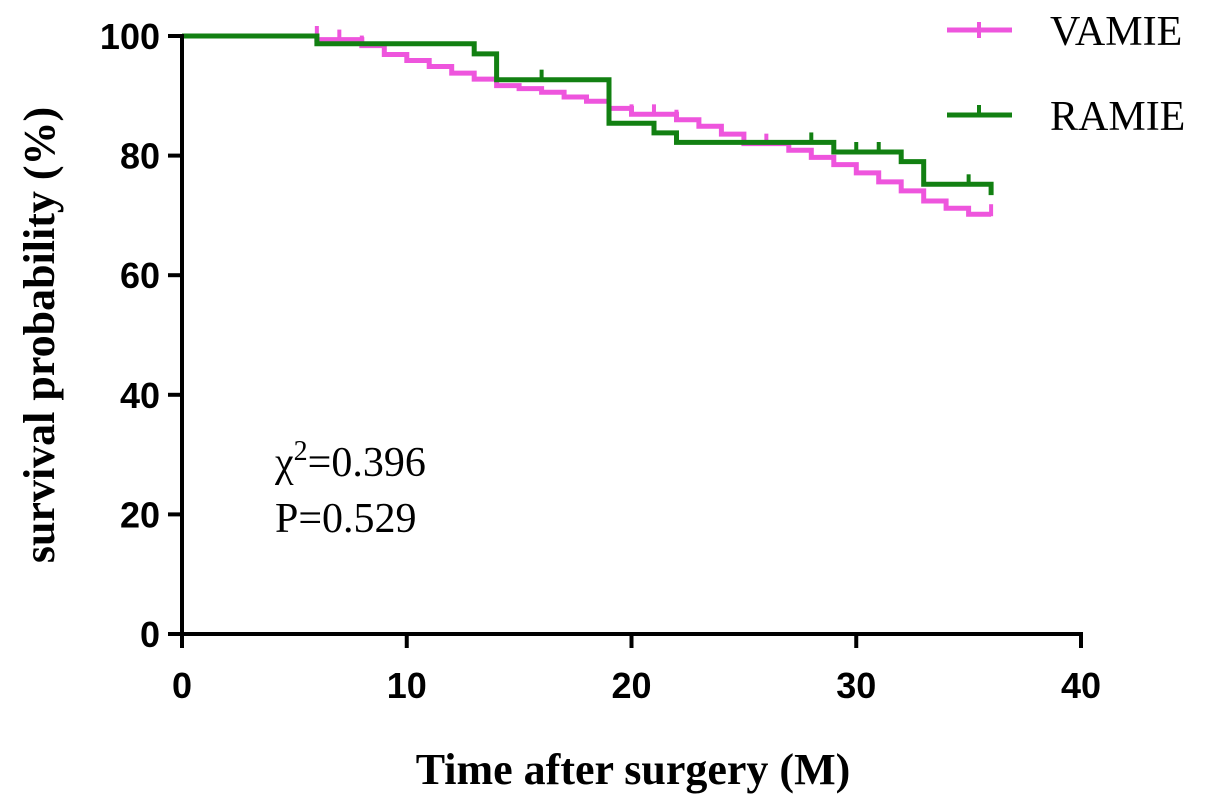 The width and height of the screenshot is (1213, 802). What do you see at coordinates (588, 114) in the screenshot?
I see `ramie-survival-curve` at bounding box center [588, 114].